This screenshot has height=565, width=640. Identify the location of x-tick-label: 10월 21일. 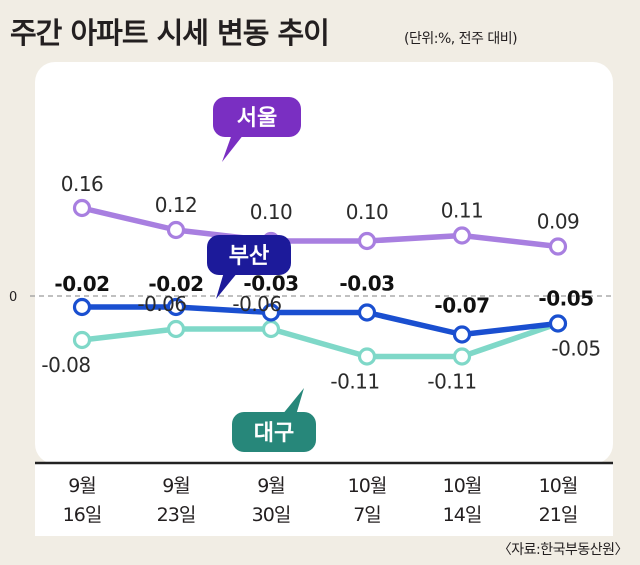
(558, 500).